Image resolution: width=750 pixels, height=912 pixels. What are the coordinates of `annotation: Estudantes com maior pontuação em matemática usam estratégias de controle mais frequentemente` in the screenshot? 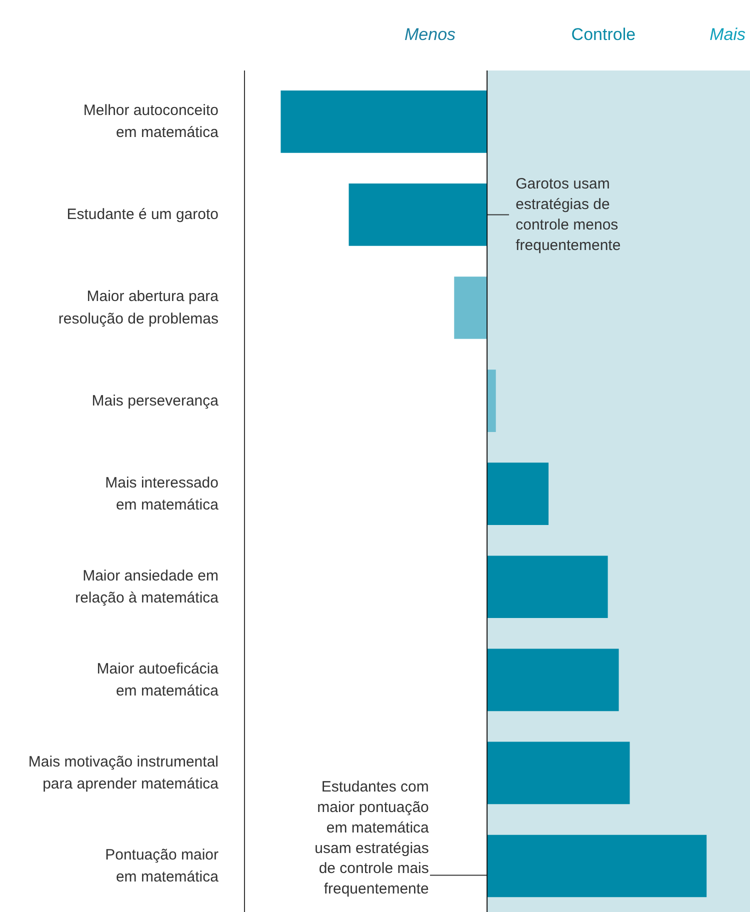 It's located at (372, 838).